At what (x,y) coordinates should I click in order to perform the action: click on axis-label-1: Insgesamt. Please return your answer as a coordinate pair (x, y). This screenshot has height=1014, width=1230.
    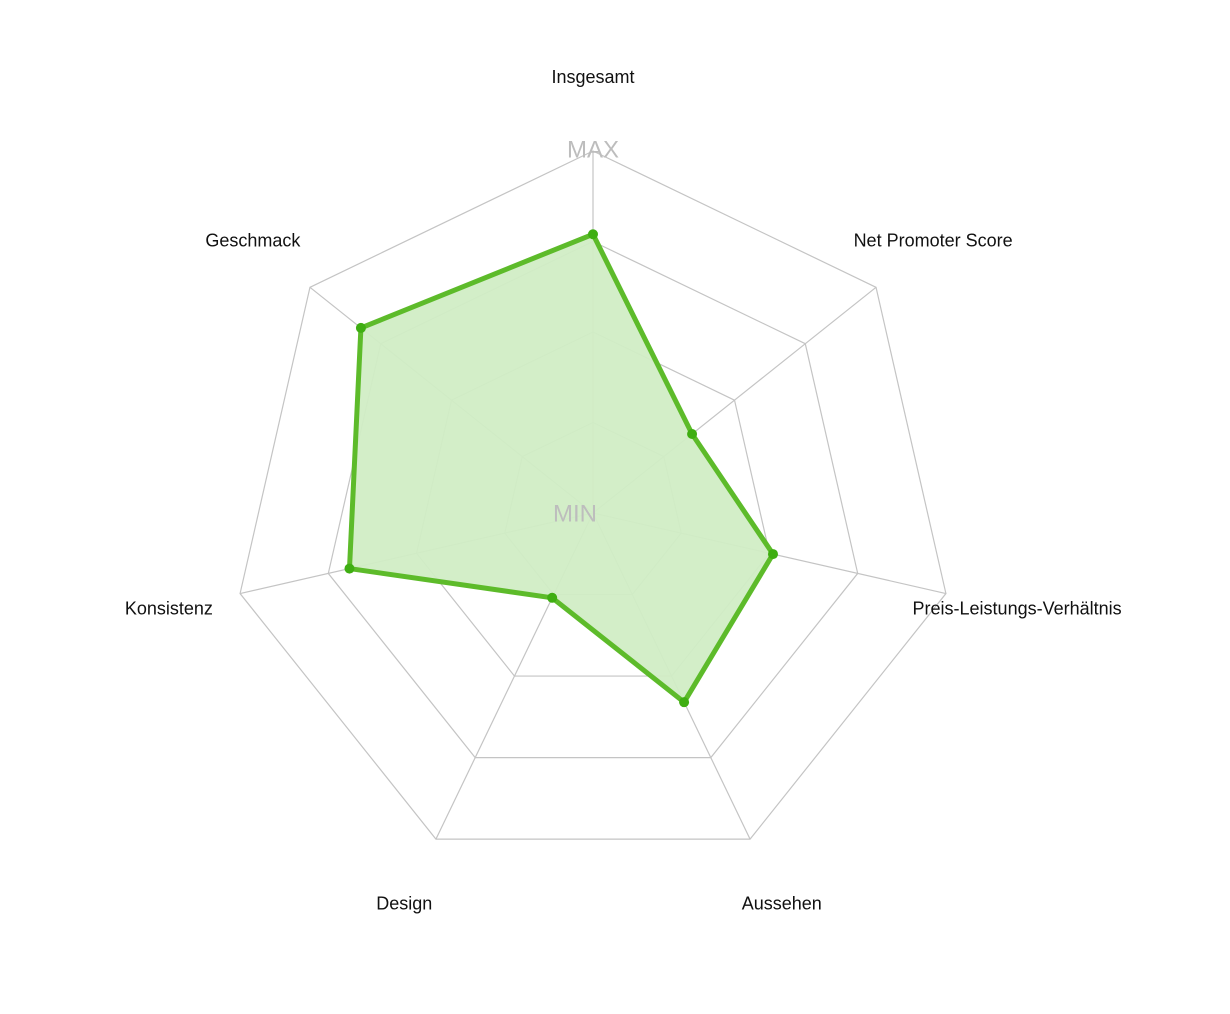
    Looking at the image, I should click on (592, 77).